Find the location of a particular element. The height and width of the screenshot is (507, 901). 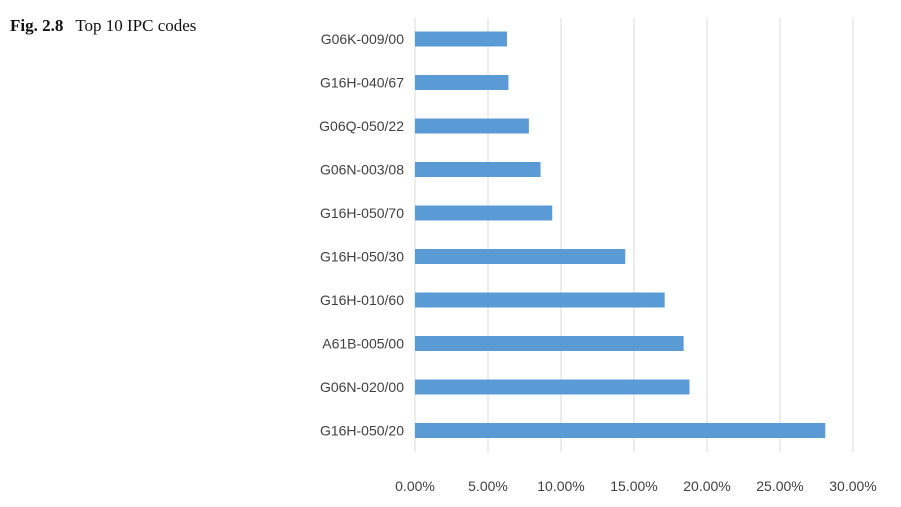

category-label: G16H-050/20 is located at coordinates (362, 431).